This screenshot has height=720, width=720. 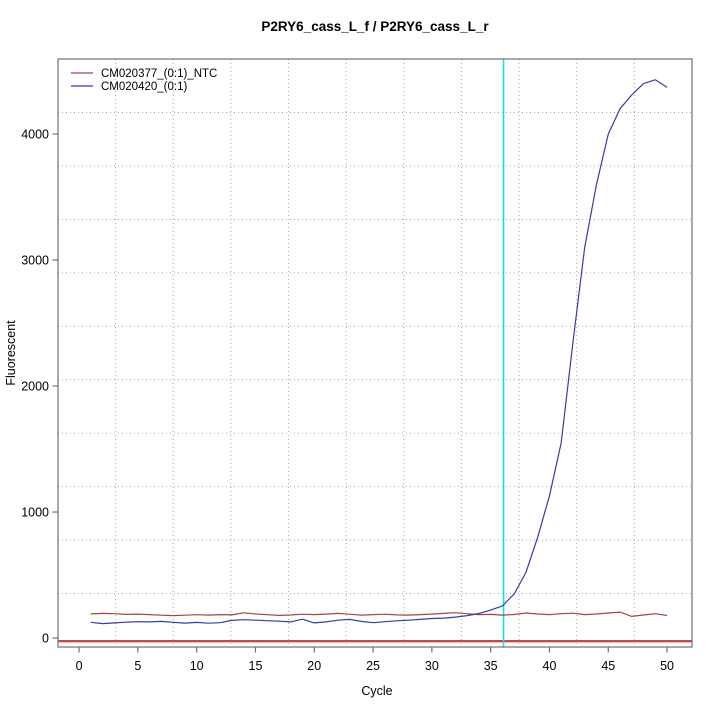 I want to click on x-tick-label: 45, so click(x=608, y=666).